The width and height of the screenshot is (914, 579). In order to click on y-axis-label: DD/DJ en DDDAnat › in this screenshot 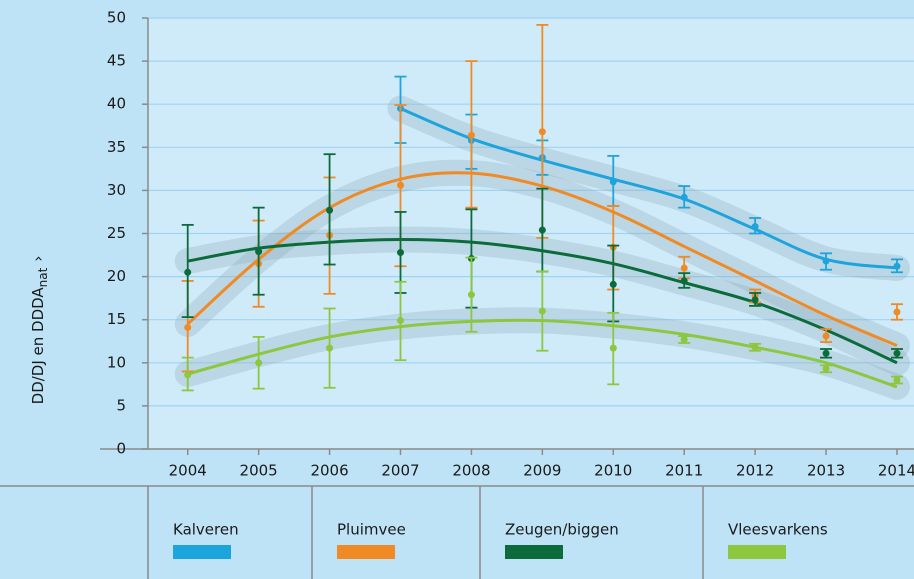, I will do `click(39, 330)`.